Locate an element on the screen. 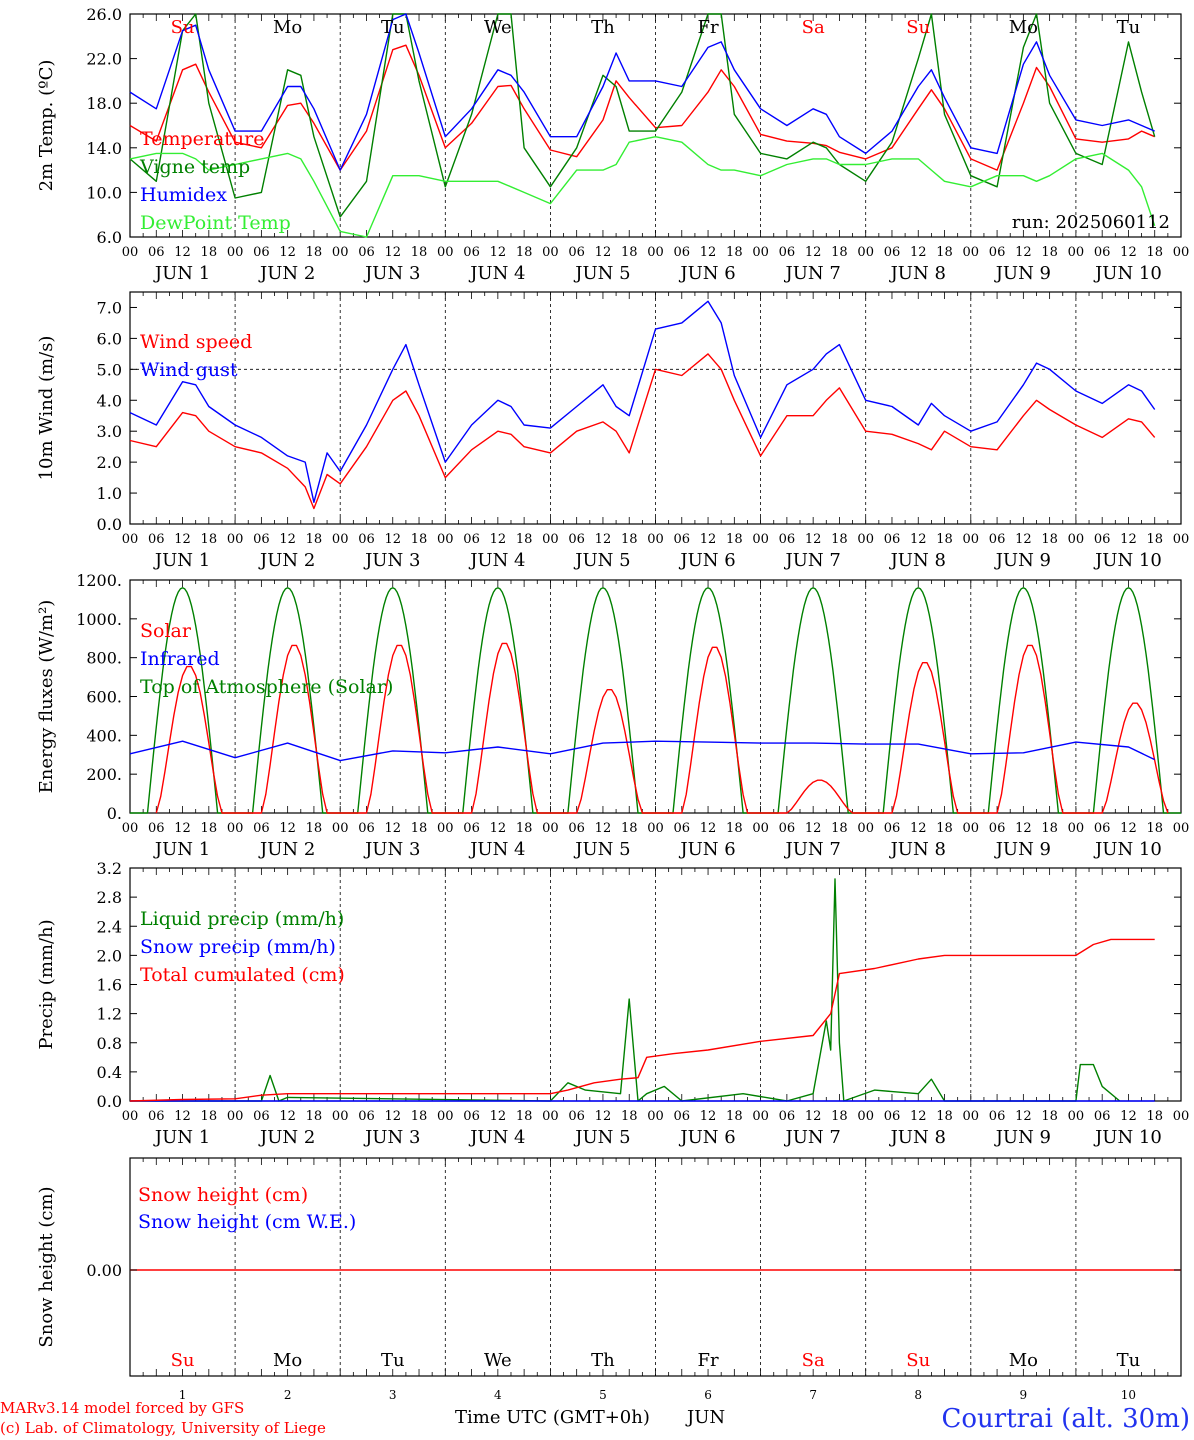  date-label: JUN 5 is located at coordinates (601, 560).